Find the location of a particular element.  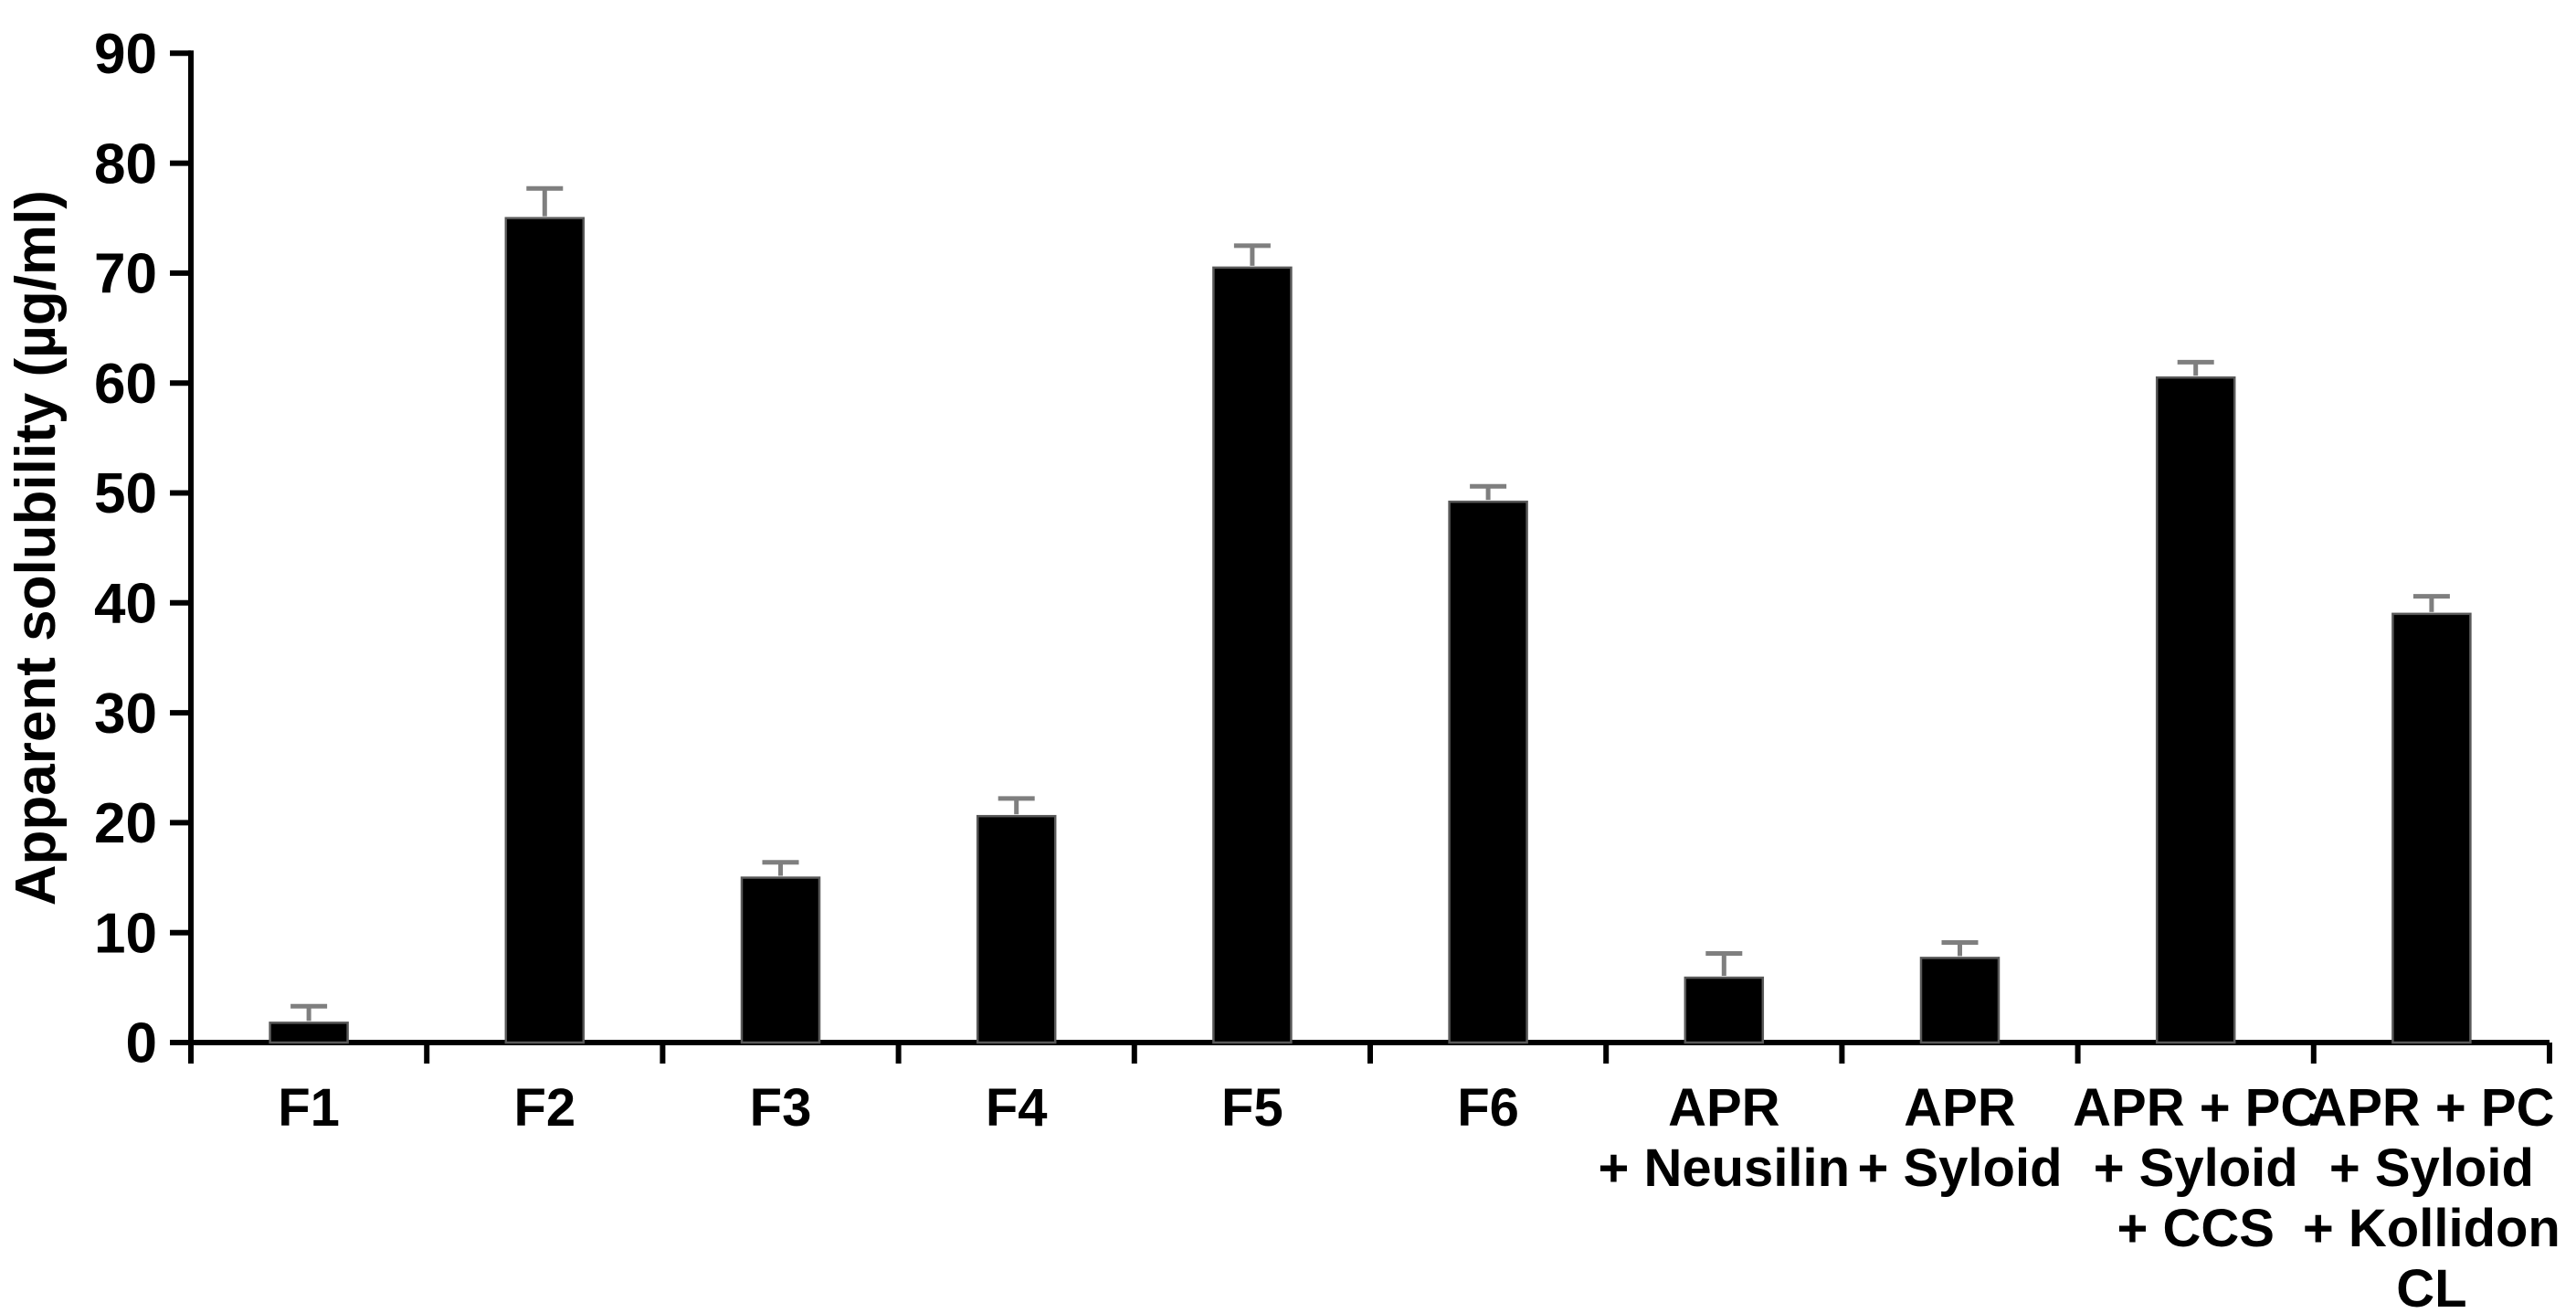

bar-f2 is located at coordinates (545, 630).